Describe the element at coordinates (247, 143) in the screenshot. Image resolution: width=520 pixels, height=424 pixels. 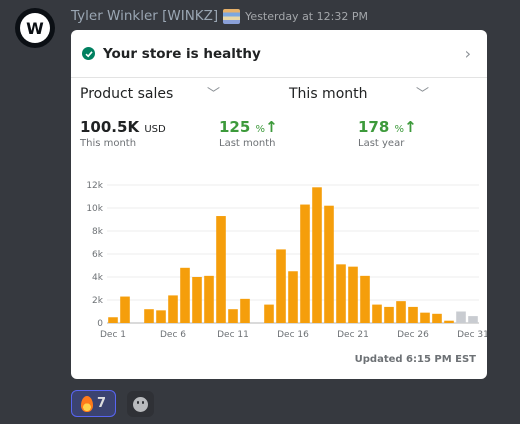
I see `metric-label: Last month` at that location.